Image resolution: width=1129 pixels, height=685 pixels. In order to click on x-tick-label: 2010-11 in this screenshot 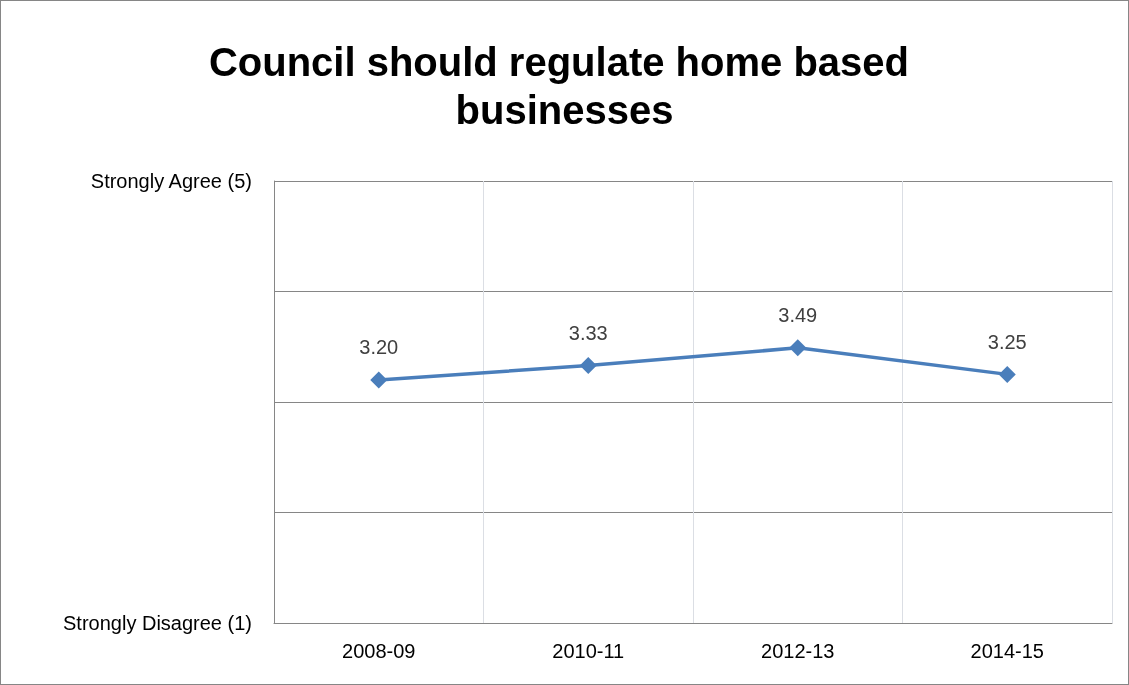, I will do `click(588, 651)`.